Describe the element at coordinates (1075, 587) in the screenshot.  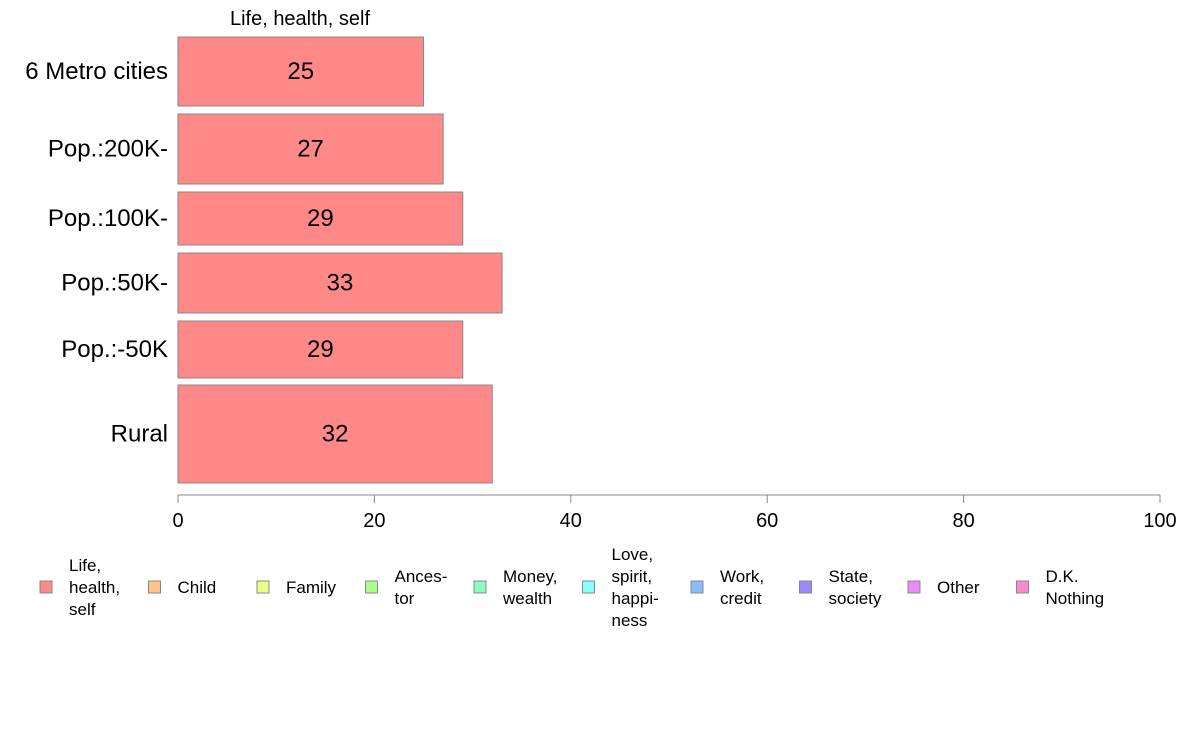
I see `legend-label: D.K. Nothing` at that location.